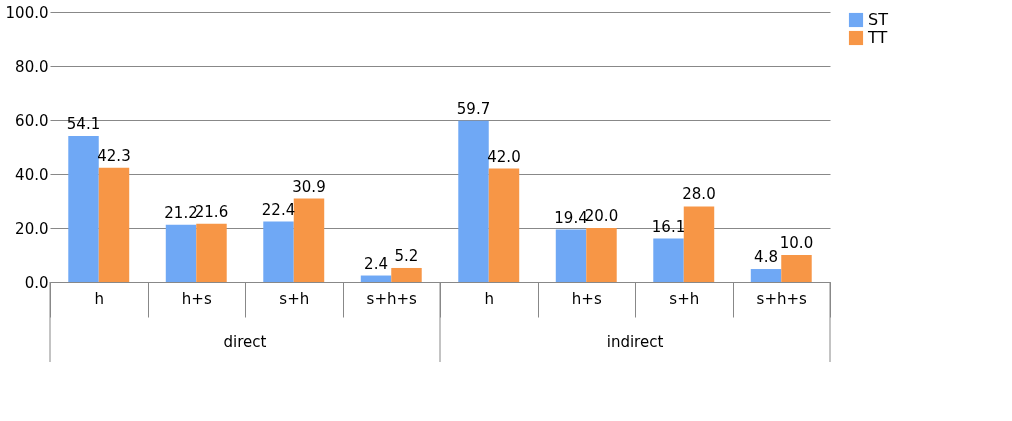  Describe the element at coordinates (878, 19) in the screenshot. I see `legend-label: ST` at that location.